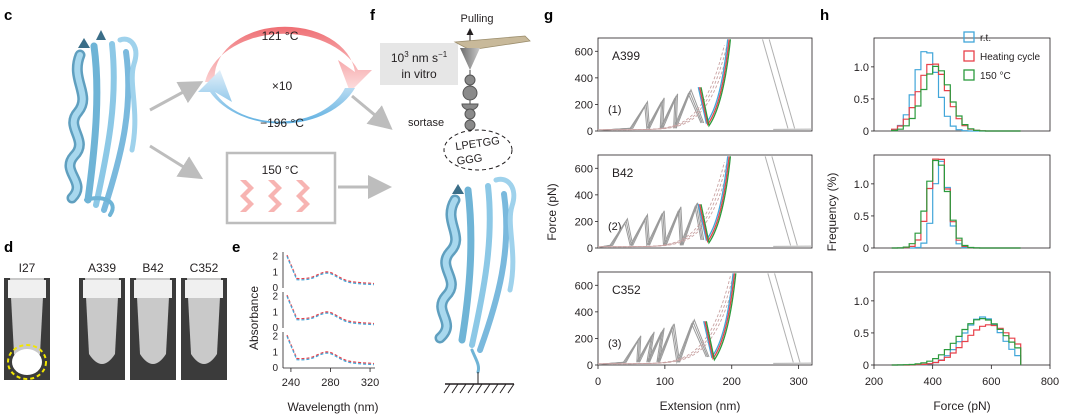 The height and width of the screenshot is (417, 1071). What do you see at coordinates (419, 57) in the screenshot?
I see `speed-label: 103 nm s−1` at bounding box center [419, 57].